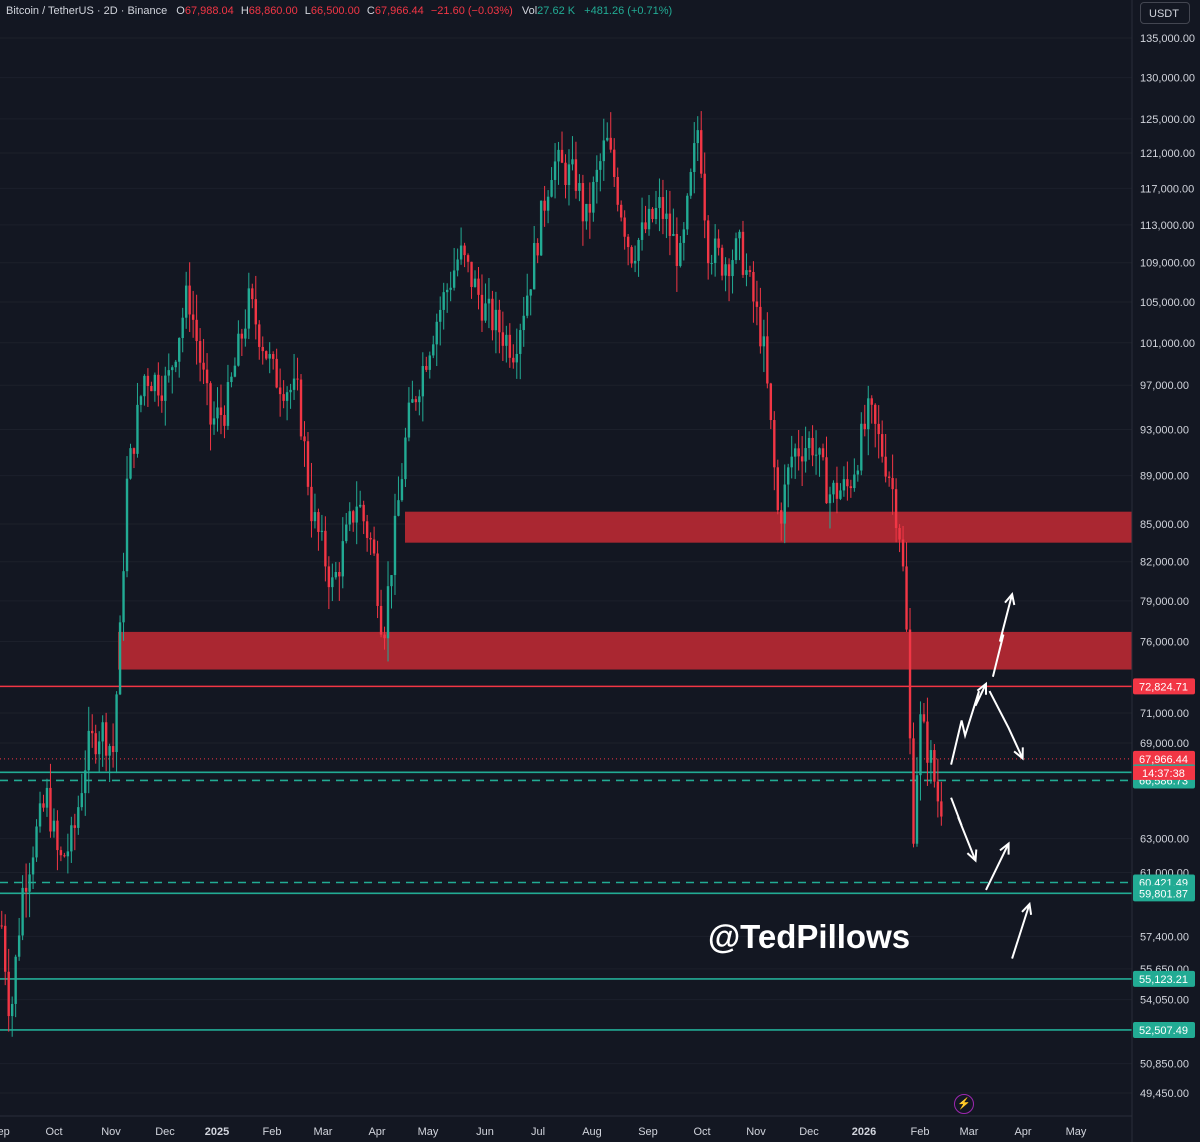 The height and width of the screenshot is (1142, 1200). Describe the element at coordinates (1164, 602) in the screenshot. I see `y-tick-label: 79,000.00` at that location.